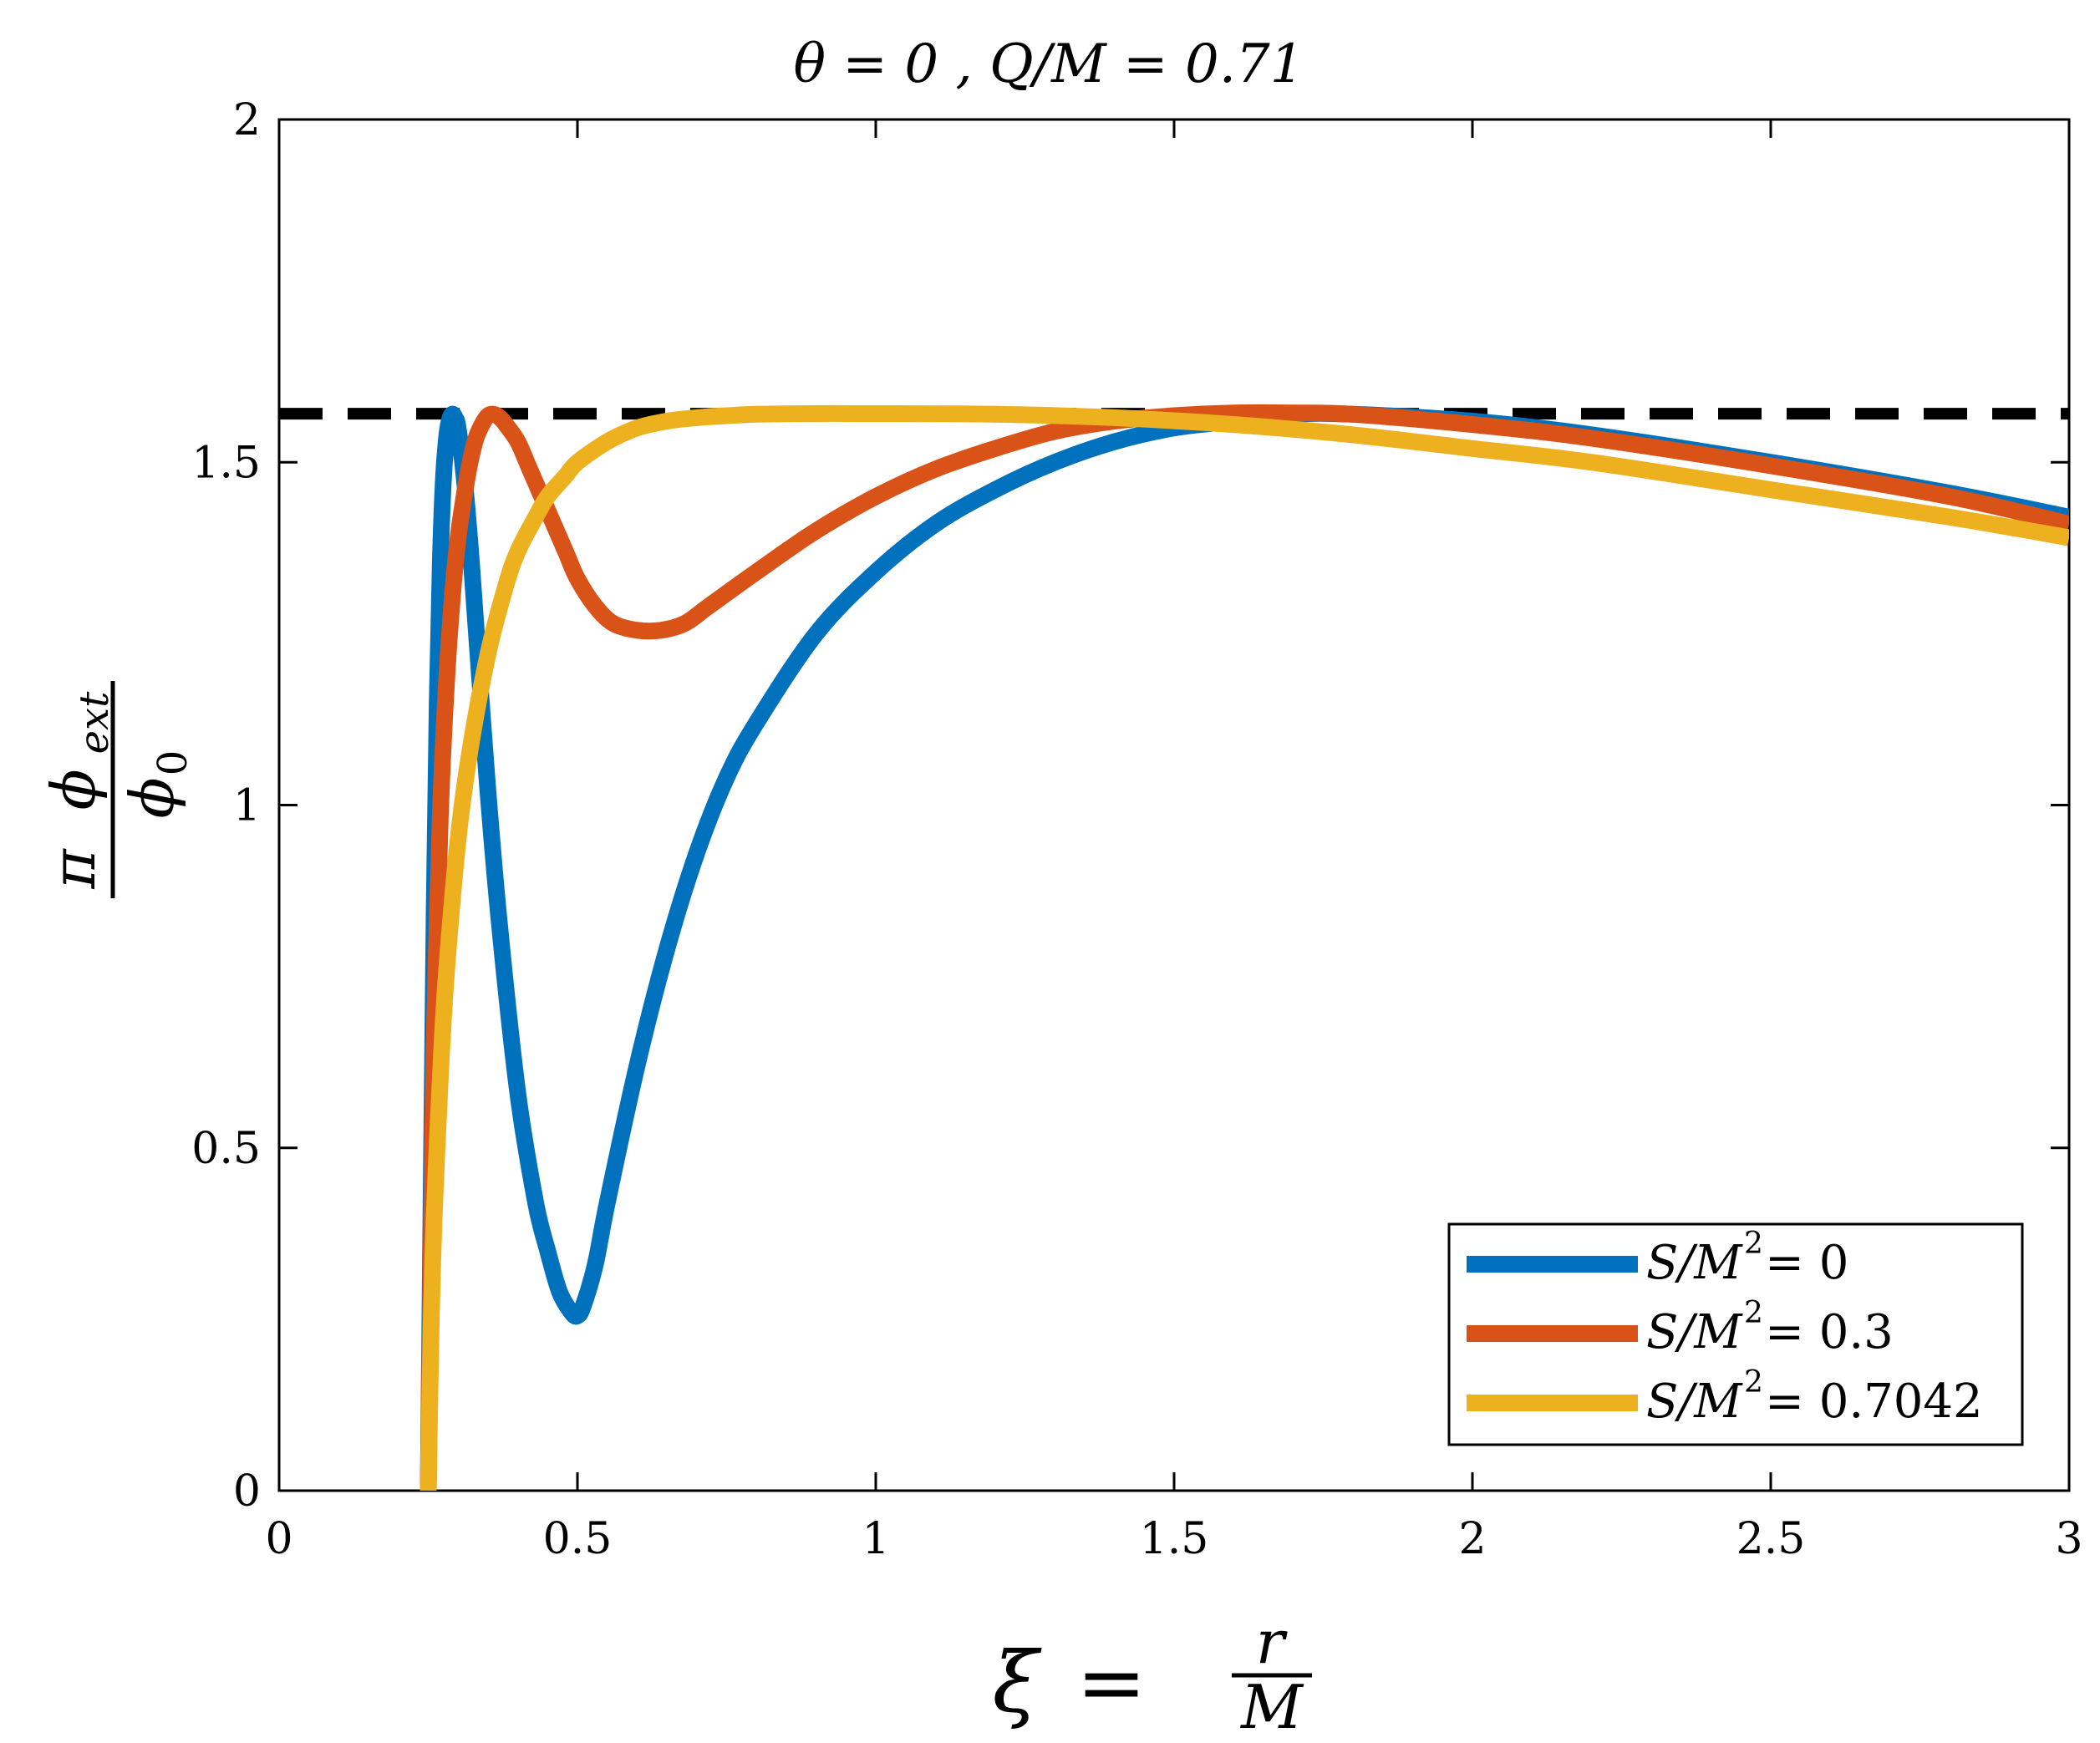 This screenshot has width=2100, height=1743. Describe the element at coordinates (1874, 1402) in the screenshot. I see `svg-text: = 0.7042` at that location.